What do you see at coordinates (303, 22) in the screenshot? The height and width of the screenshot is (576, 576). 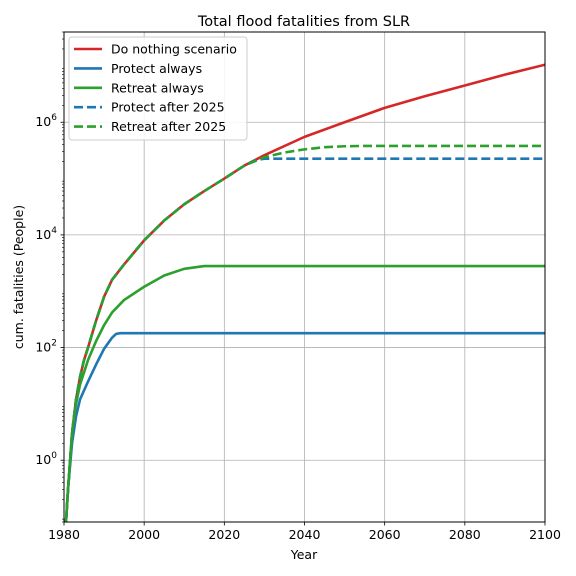 I see `chart-title: Total flood fatalities from SLR` at bounding box center [303, 22].